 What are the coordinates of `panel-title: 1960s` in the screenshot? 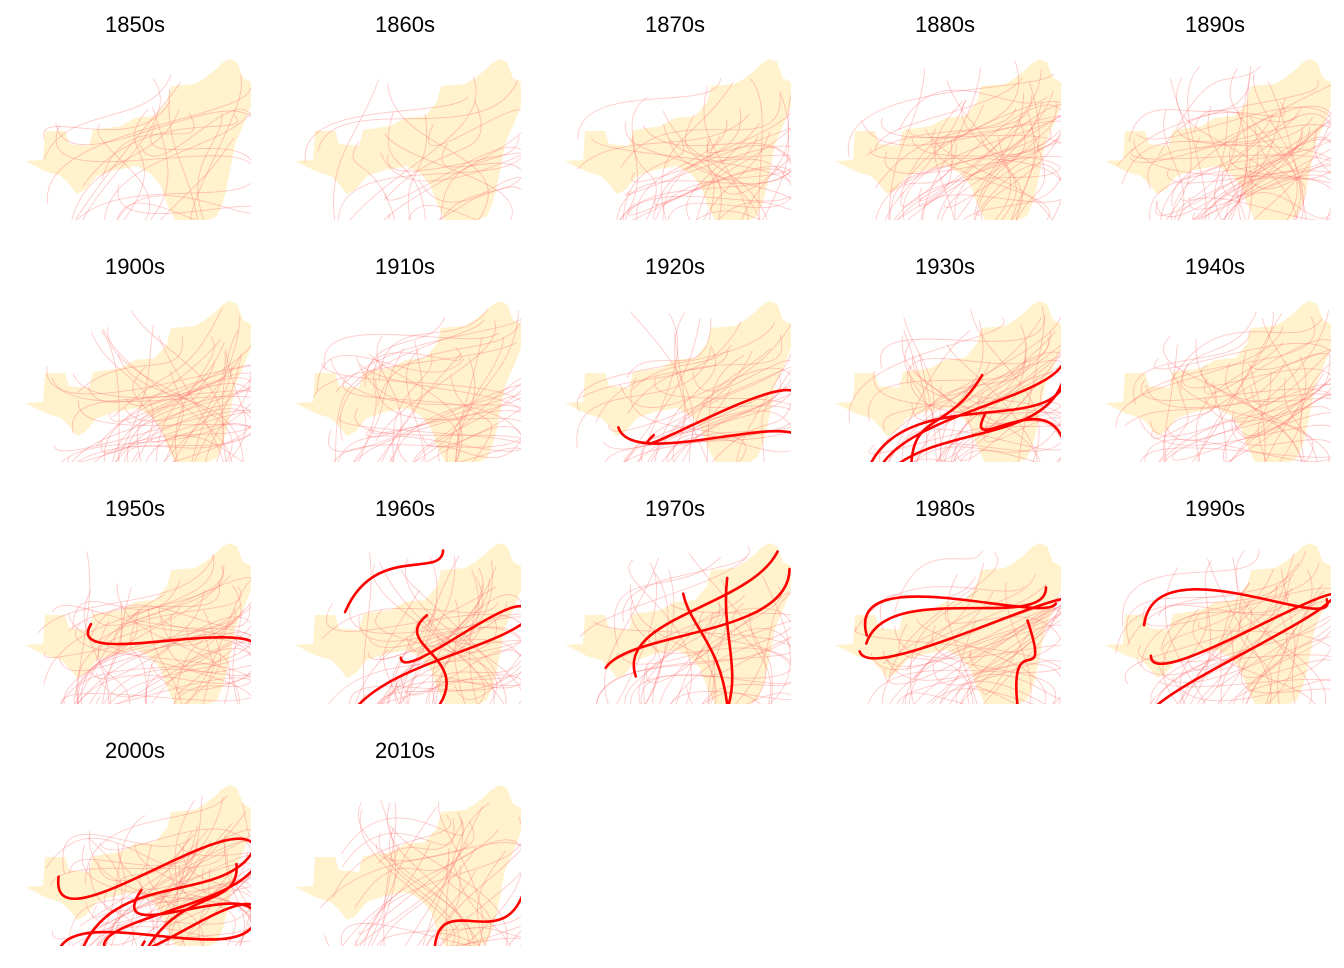 It's located at (405, 508).